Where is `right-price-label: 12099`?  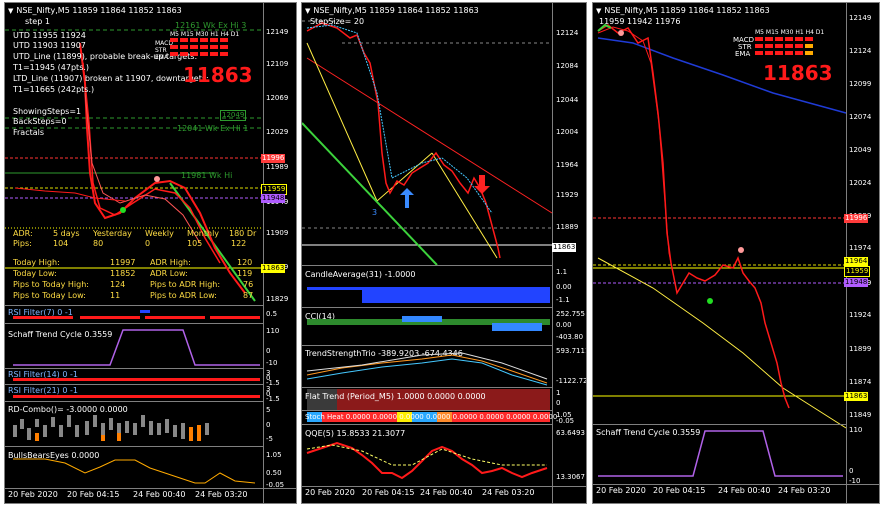 right-price-label: 12099 is located at coordinates (860, 84).